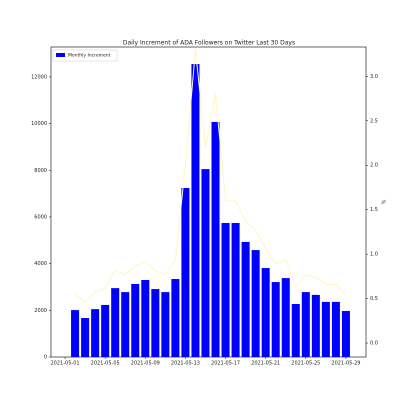 This screenshot has width=409, height=409. Describe the element at coordinates (40, 217) in the screenshot. I see `y-tick-label: 6000` at that location.